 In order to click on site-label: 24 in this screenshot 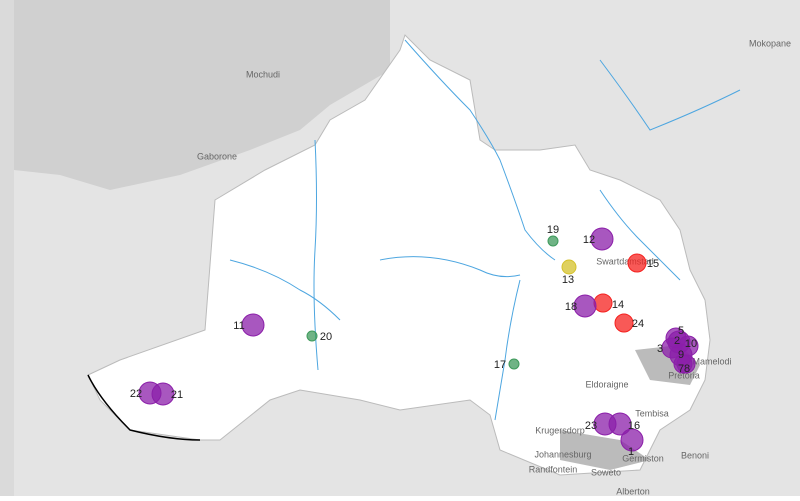, I will do `click(638, 324)`.